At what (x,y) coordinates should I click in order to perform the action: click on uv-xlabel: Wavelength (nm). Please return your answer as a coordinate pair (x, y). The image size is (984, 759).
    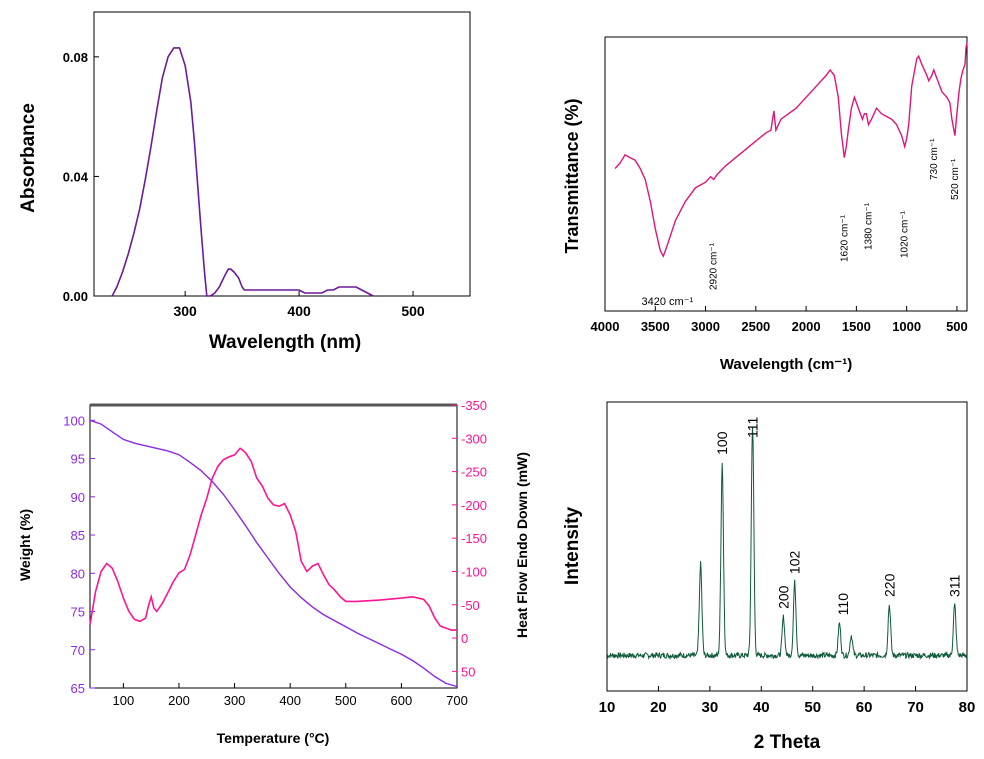
    Looking at the image, I should click on (285, 342).